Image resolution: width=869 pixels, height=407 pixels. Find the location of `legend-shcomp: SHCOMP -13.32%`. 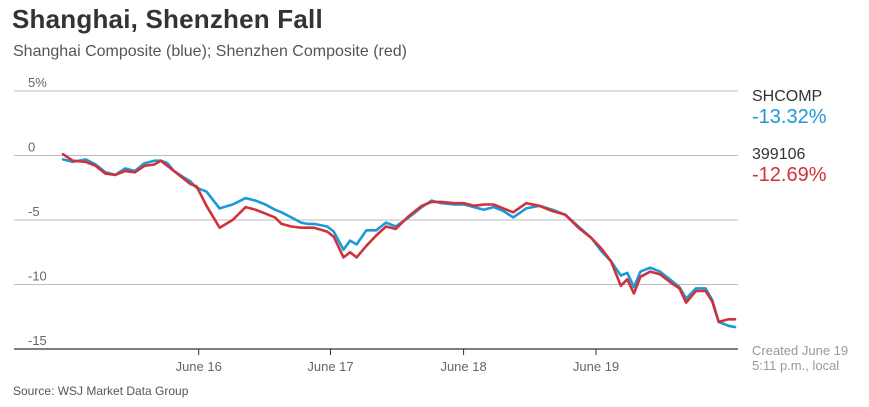

legend-shcomp: SHCOMP -13.32% is located at coordinates (789, 108).